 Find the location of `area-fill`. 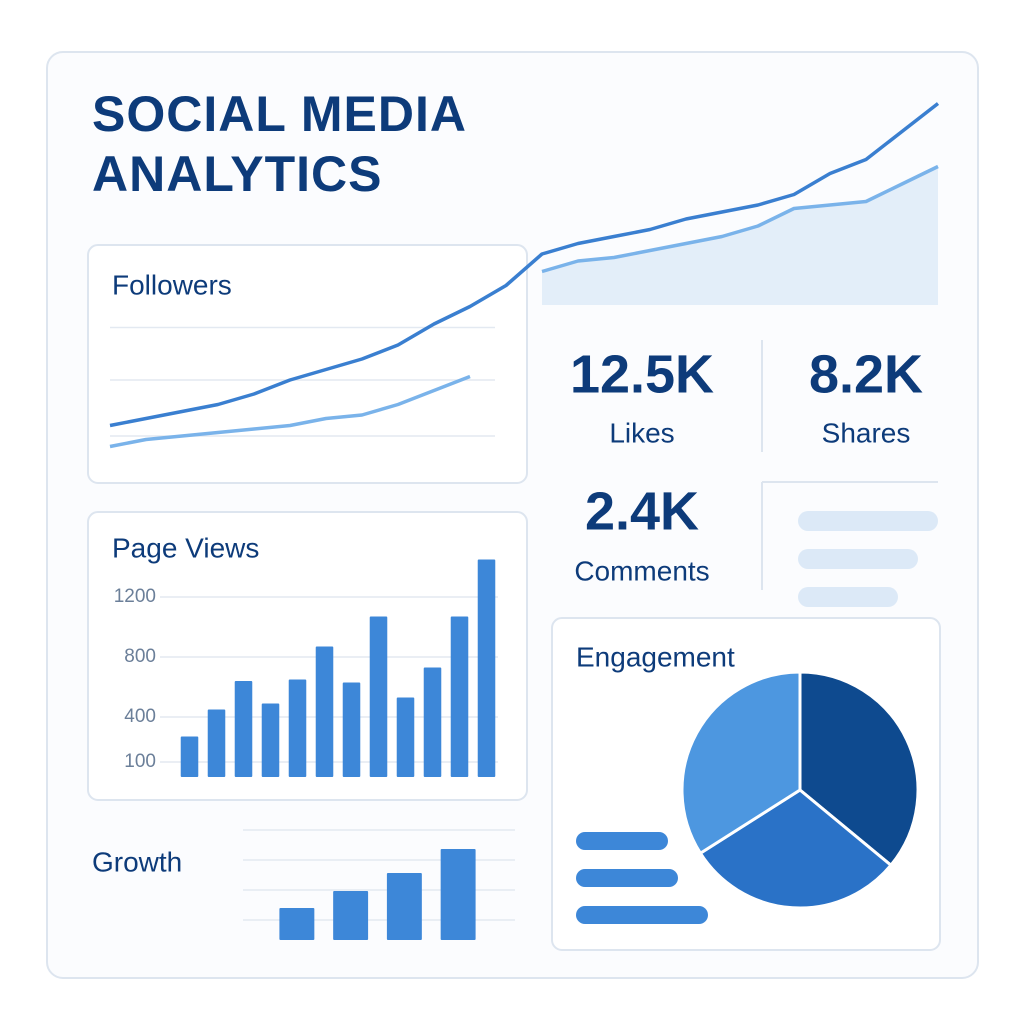

area-fill is located at coordinates (740, 235).